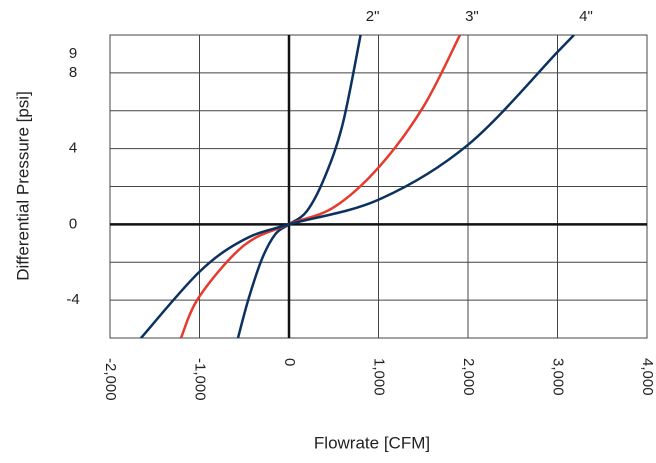 This screenshot has width=656, height=463. I want to click on series-label: 4", so click(586, 16).